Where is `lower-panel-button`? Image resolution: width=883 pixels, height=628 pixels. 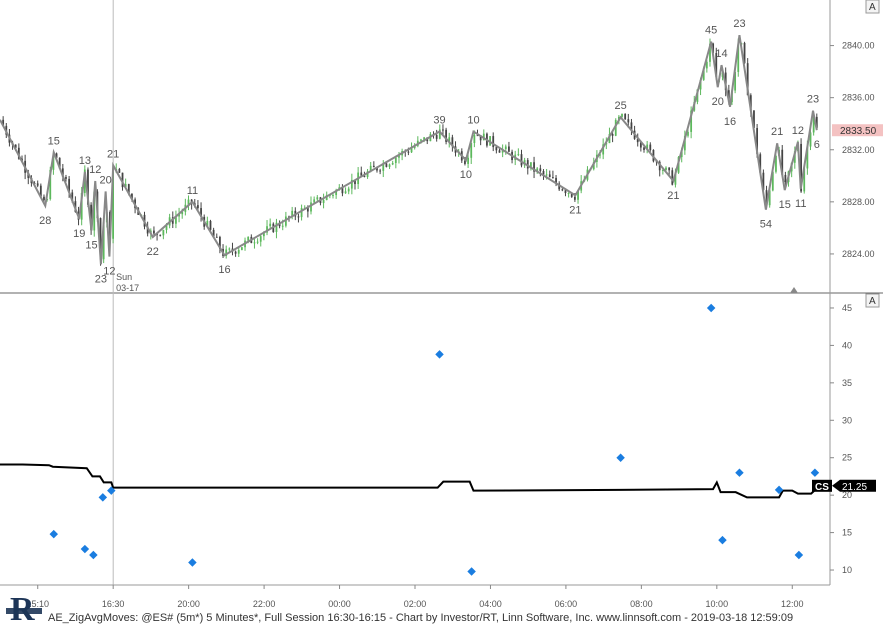
lower-panel-button is located at coordinates (872, 300).